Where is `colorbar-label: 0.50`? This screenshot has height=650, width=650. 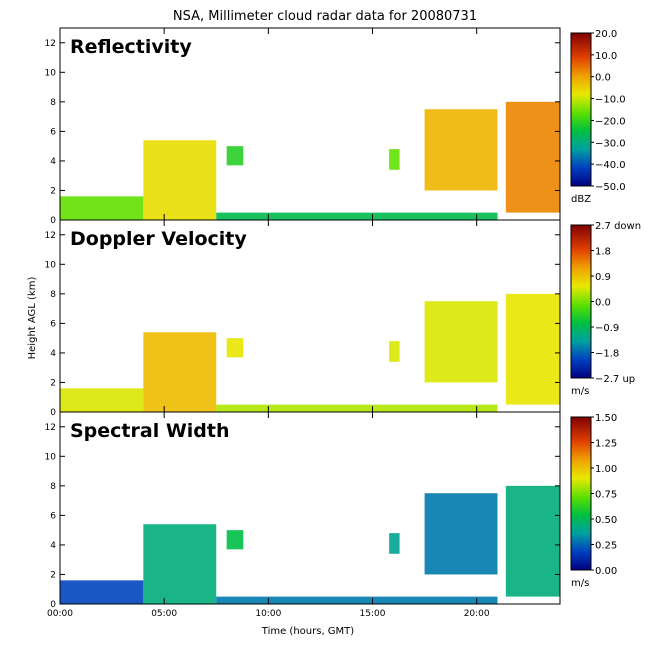 colorbar-label: 0.50 is located at coordinates (606, 520).